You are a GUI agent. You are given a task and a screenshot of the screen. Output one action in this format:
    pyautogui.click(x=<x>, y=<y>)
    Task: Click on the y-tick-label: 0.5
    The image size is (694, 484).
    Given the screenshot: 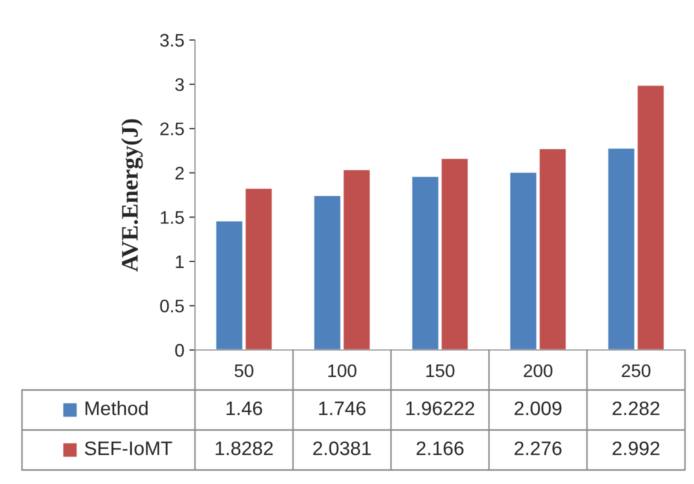 What is the action you would take?
    pyautogui.click(x=172, y=306)
    